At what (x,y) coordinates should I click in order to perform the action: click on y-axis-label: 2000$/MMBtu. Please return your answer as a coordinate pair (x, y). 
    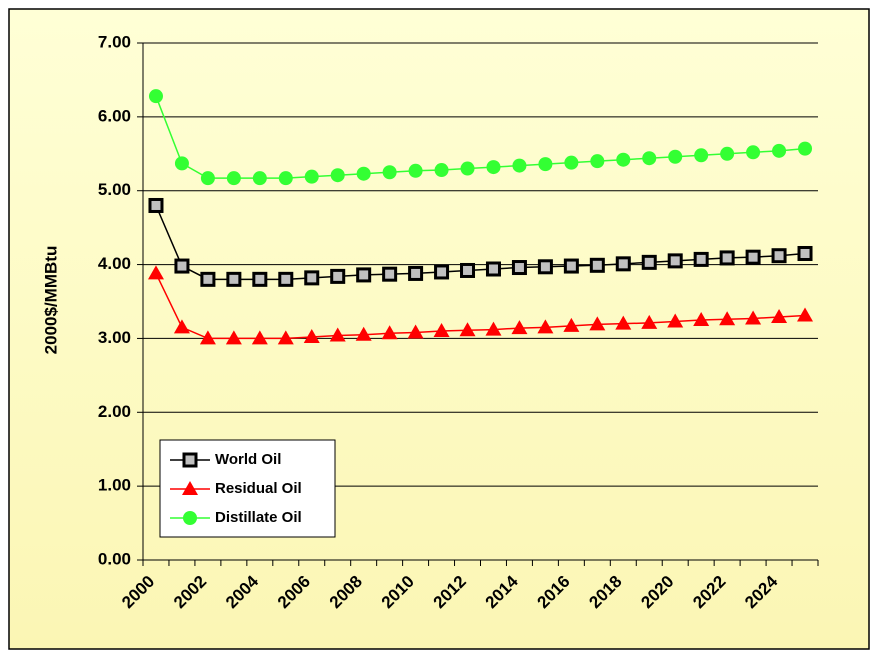
    Looking at the image, I should click on (50, 300).